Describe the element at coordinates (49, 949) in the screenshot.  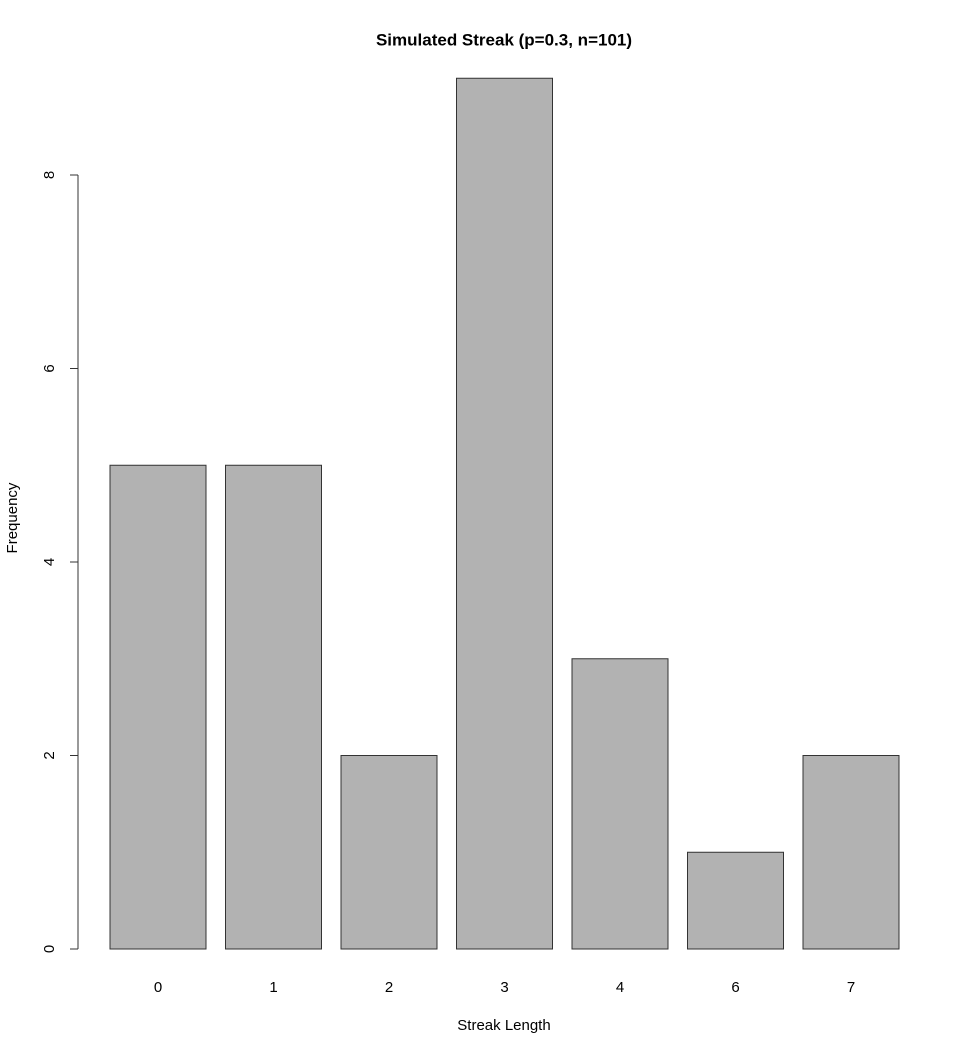
I see `y-tick-label: 0` at that location.